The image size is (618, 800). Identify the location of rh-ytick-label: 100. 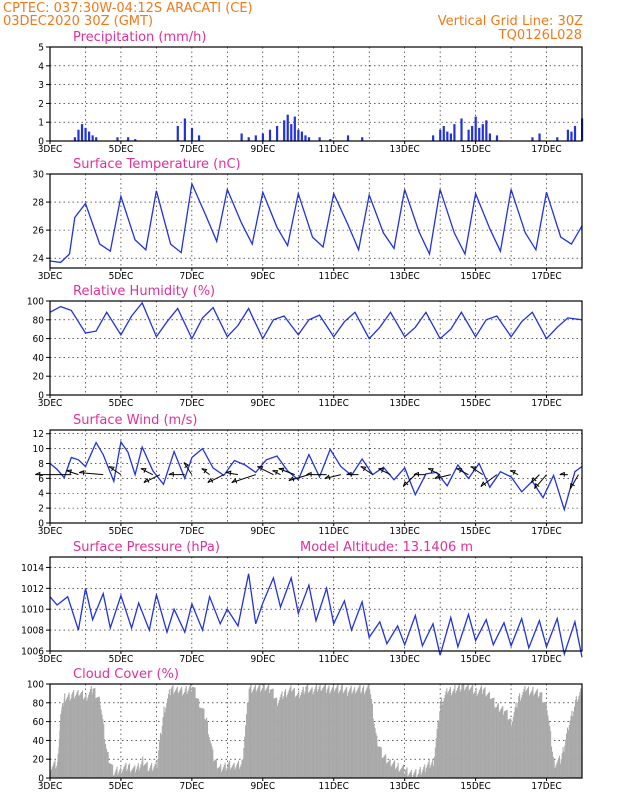
(35, 302).